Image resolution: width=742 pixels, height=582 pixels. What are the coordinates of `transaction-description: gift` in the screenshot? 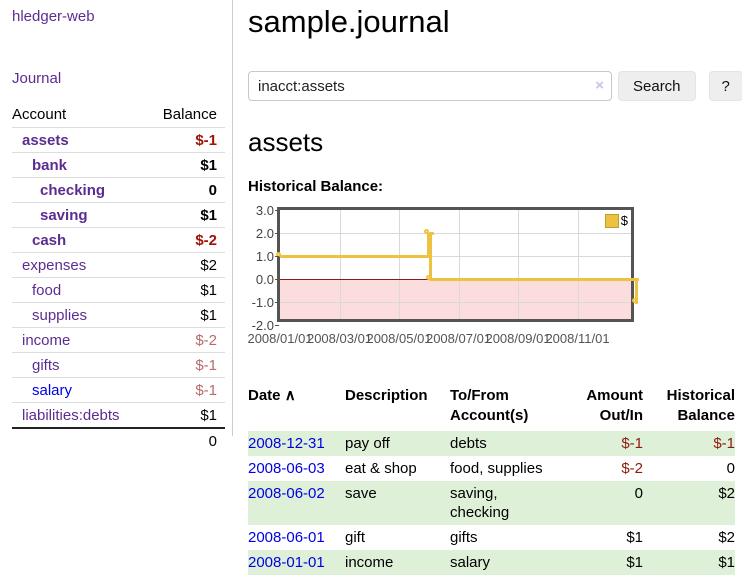 It's located at (355, 537).